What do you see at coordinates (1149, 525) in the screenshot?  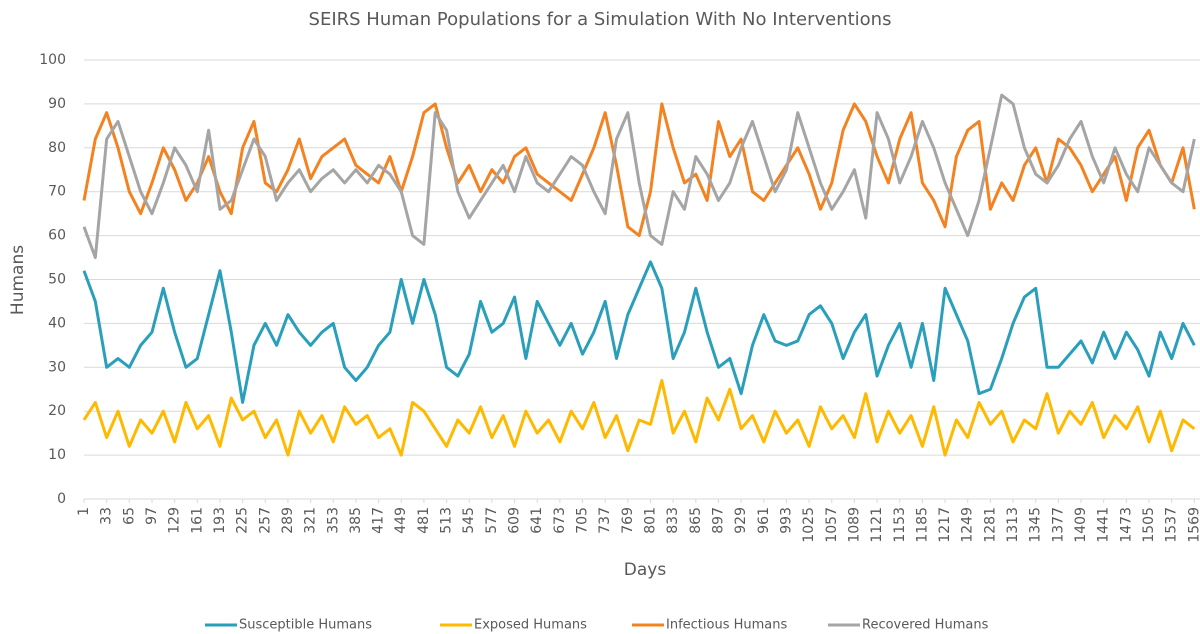 I see `x-tick-label: 1505` at bounding box center [1149, 525].